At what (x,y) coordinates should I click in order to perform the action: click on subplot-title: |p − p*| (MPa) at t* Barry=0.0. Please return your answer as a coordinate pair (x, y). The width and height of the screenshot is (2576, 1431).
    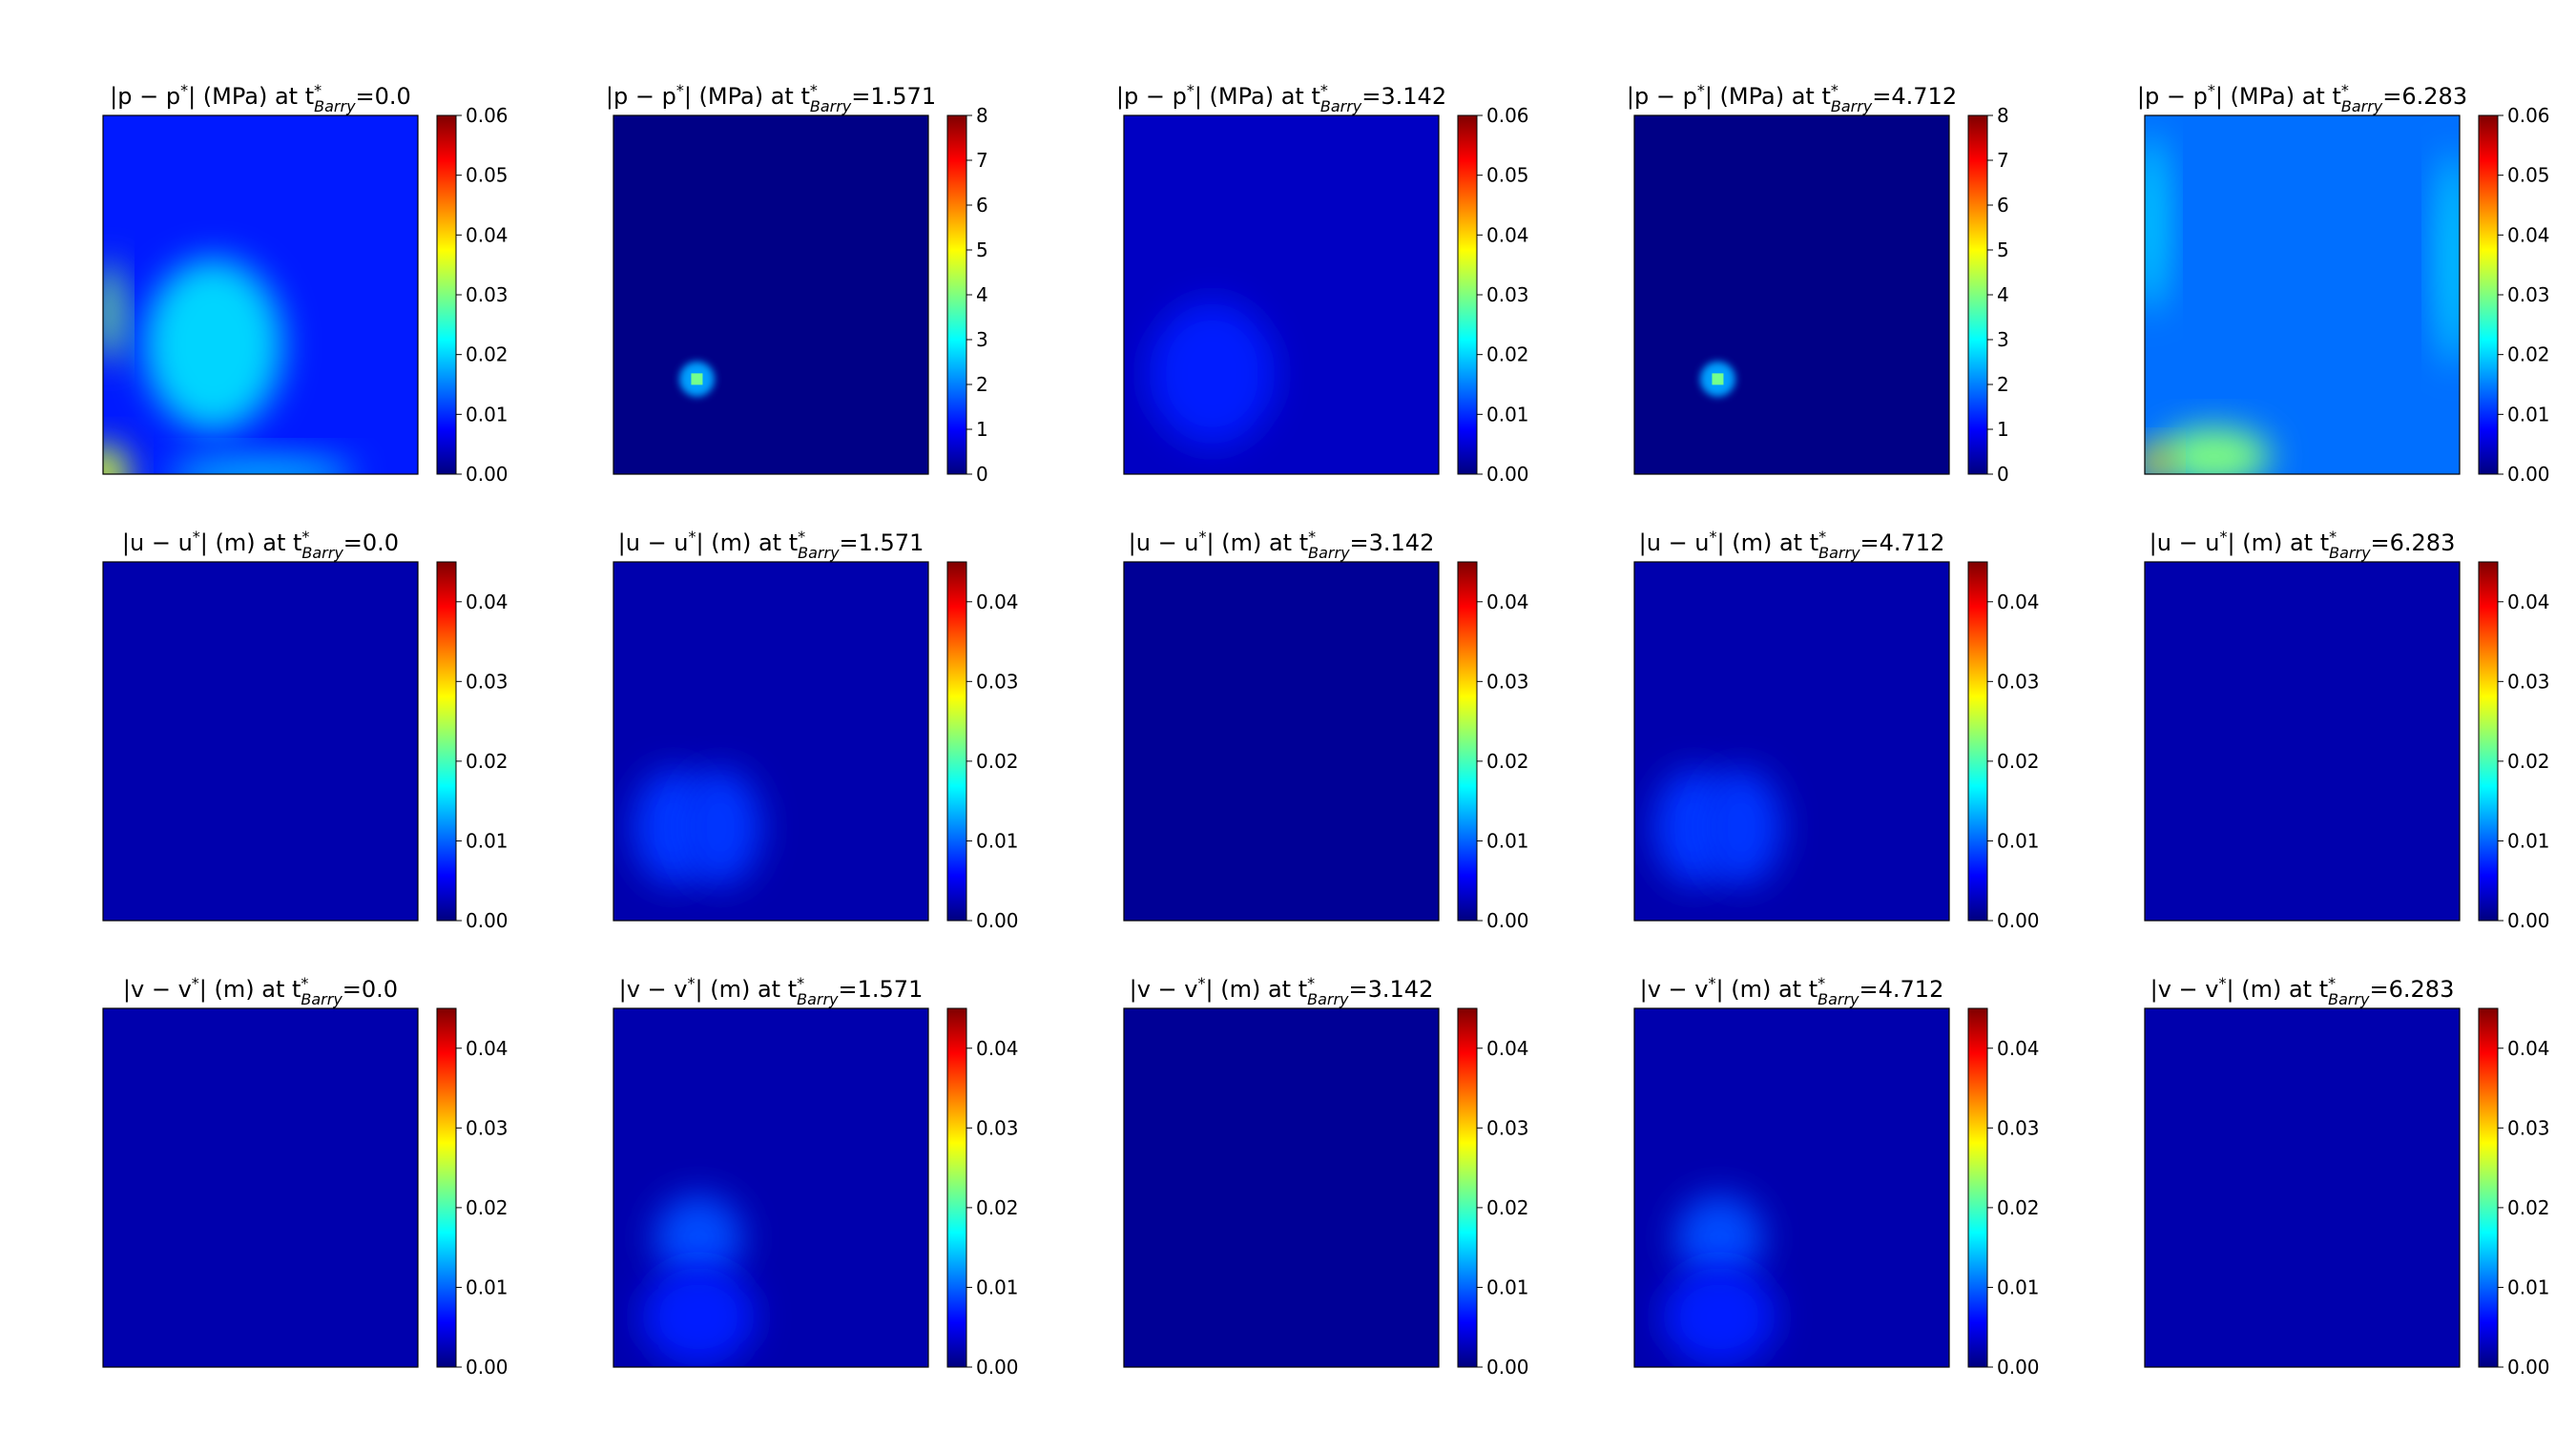
    Looking at the image, I should click on (260, 98).